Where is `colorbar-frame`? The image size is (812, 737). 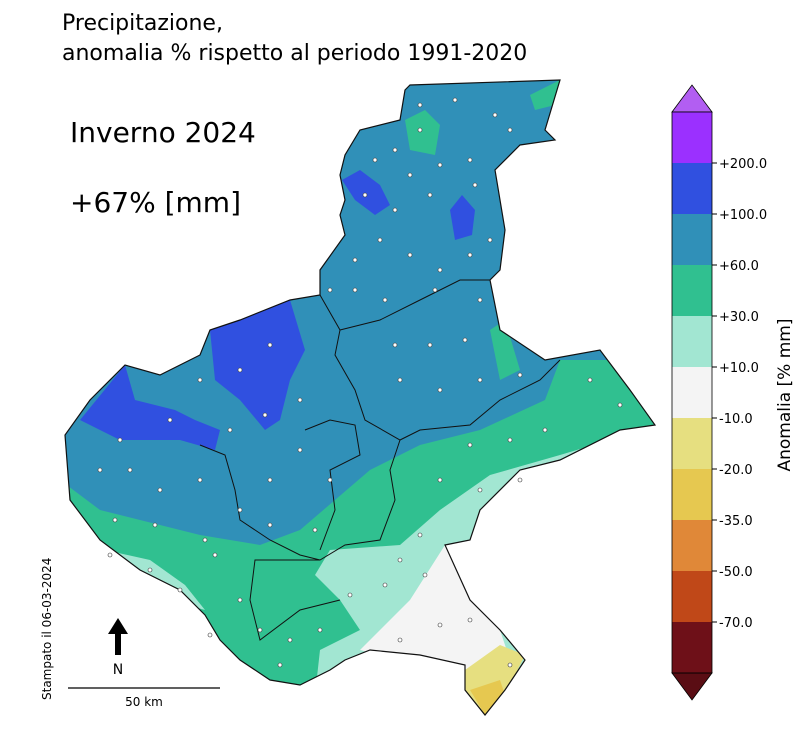
colorbar-frame is located at coordinates (692, 392).